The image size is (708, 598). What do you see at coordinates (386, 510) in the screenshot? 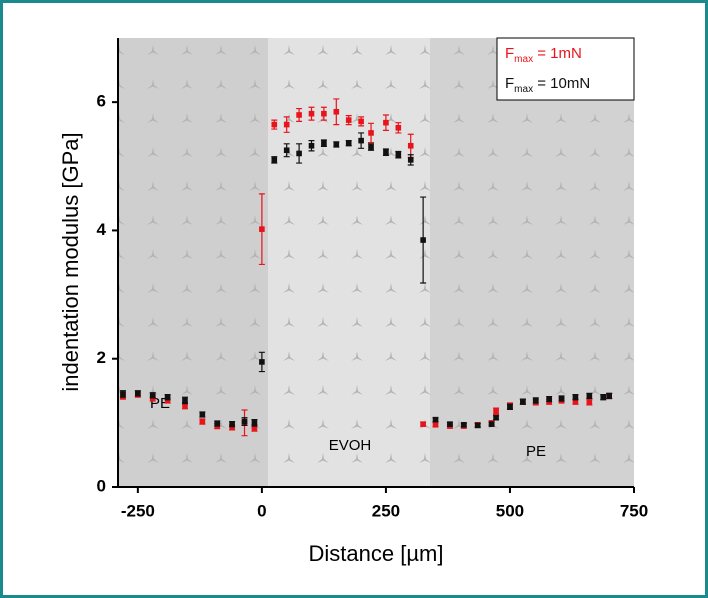
I see `x-tick-label: 250` at bounding box center [386, 510].